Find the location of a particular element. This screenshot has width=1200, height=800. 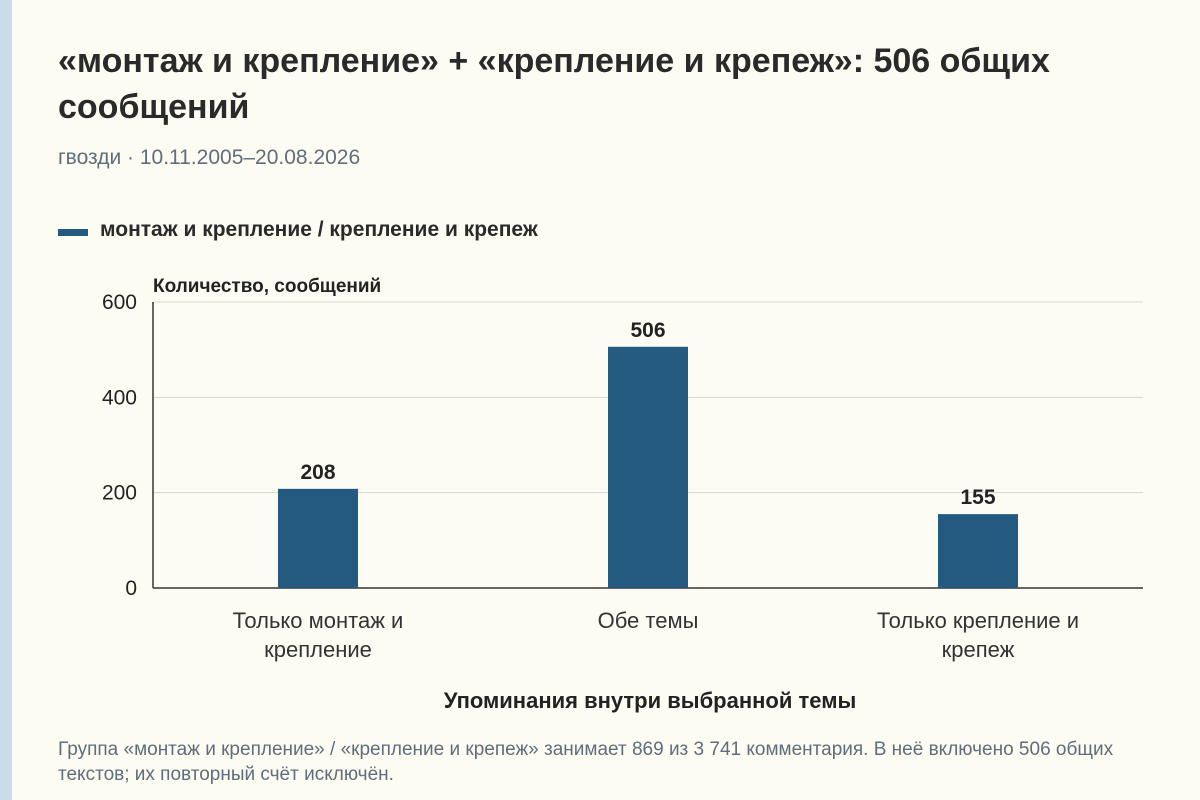

bar-value-label: 208 is located at coordinates (317, 472).